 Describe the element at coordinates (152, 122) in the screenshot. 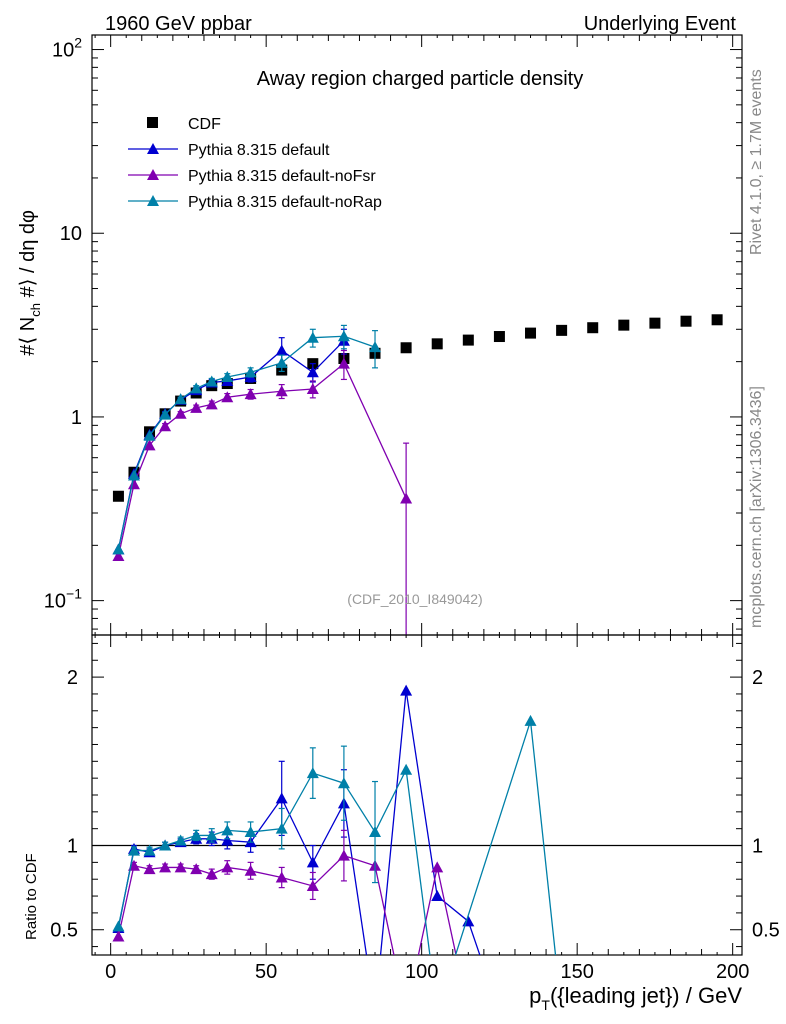

I see `legend-marker-cdf` at that location.